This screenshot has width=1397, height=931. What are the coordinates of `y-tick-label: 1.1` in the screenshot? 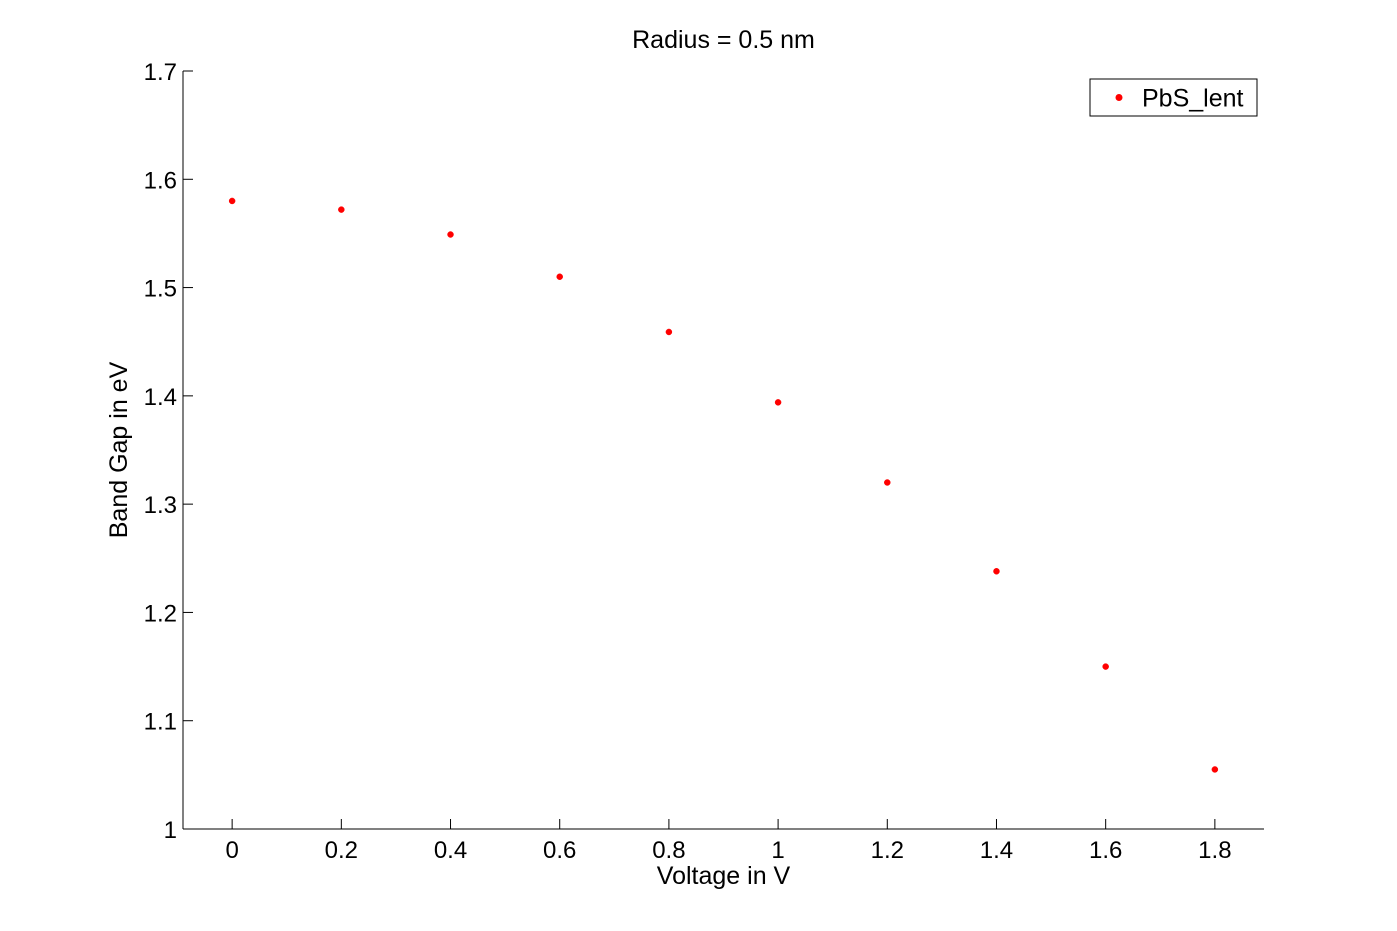 It's located at (160, 722).